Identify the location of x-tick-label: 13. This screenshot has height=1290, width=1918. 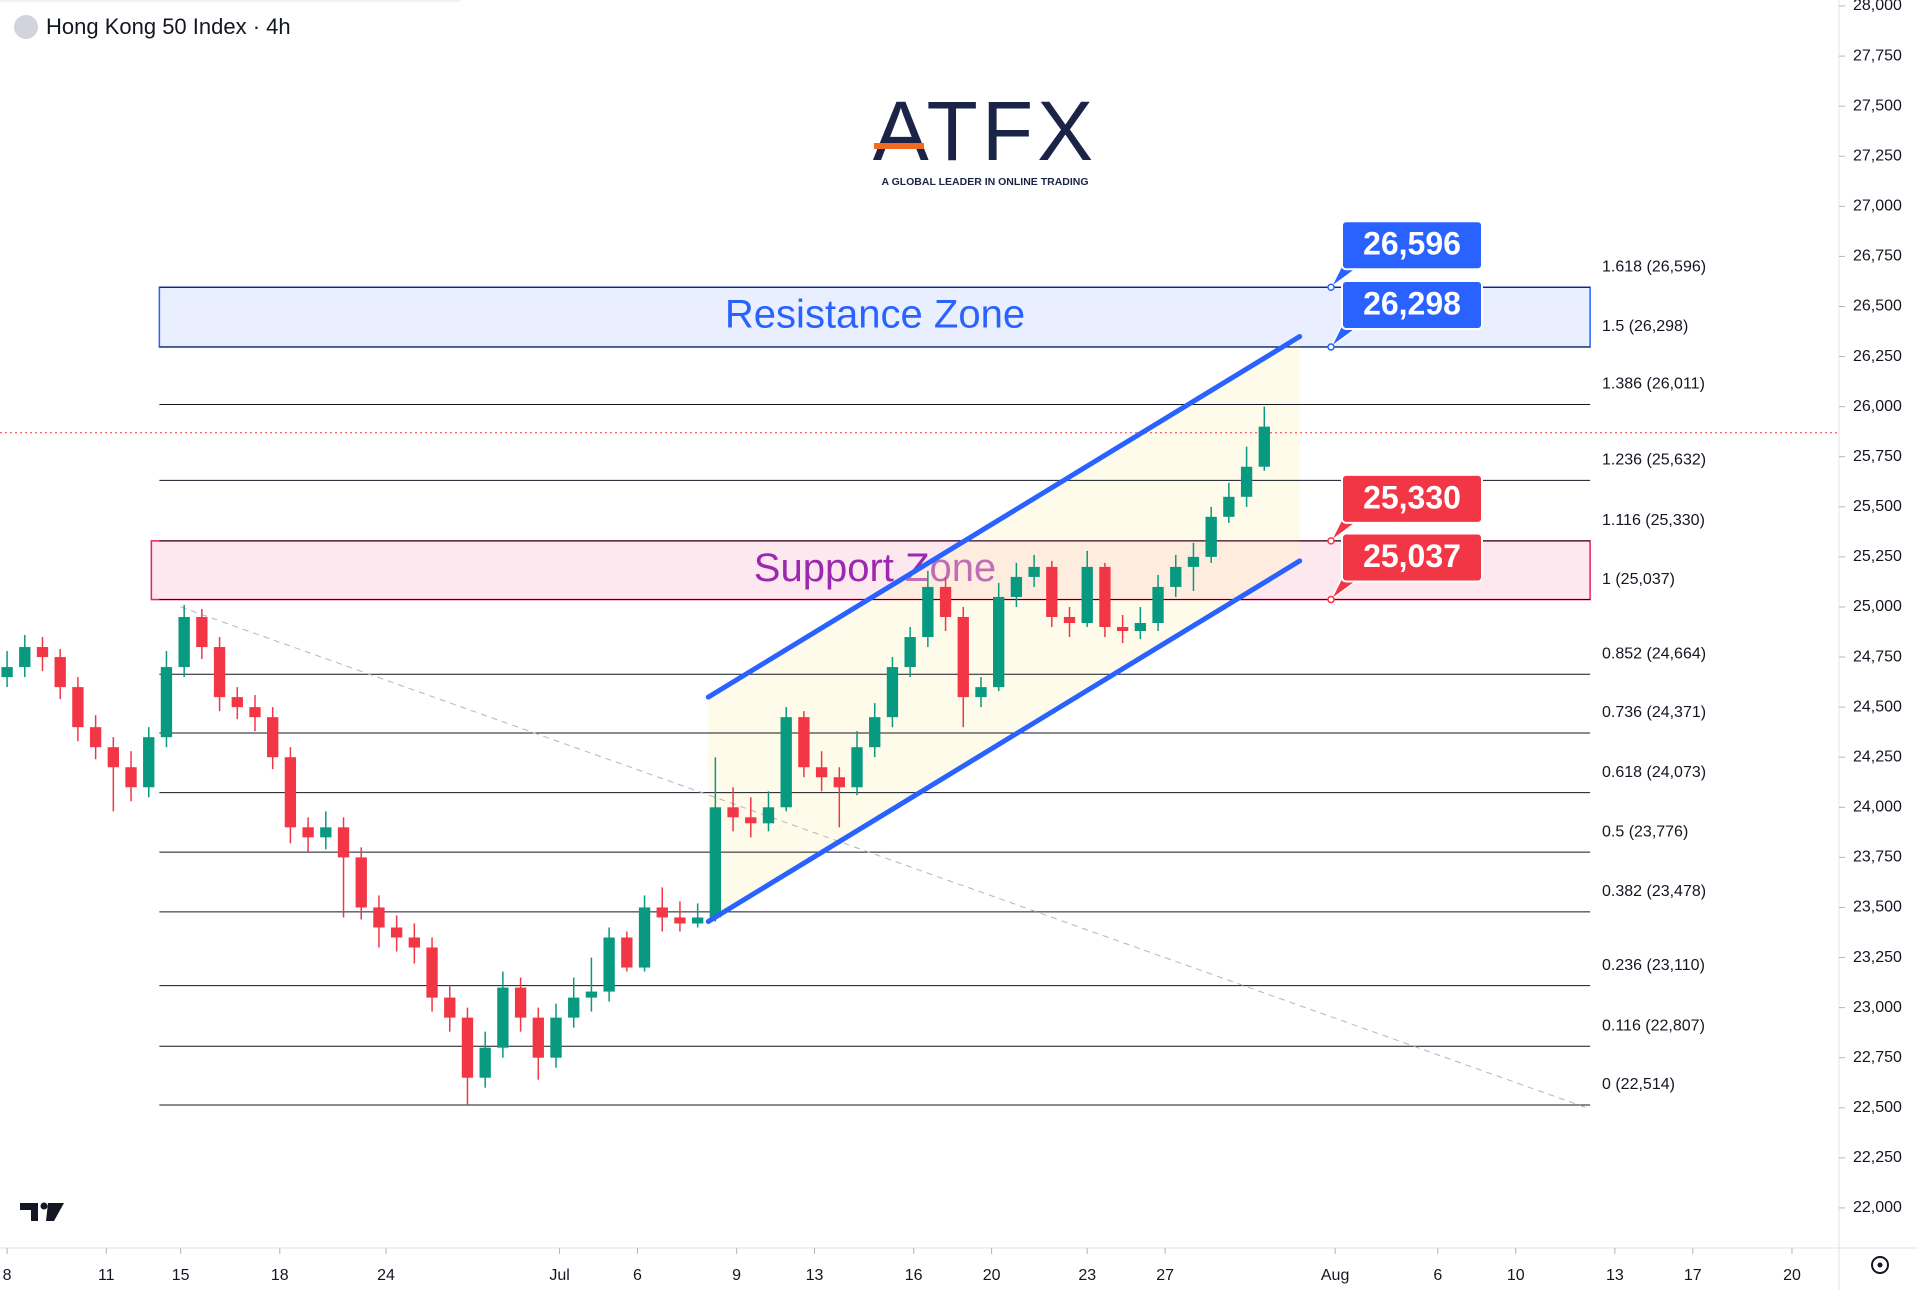
(1615, 1275).